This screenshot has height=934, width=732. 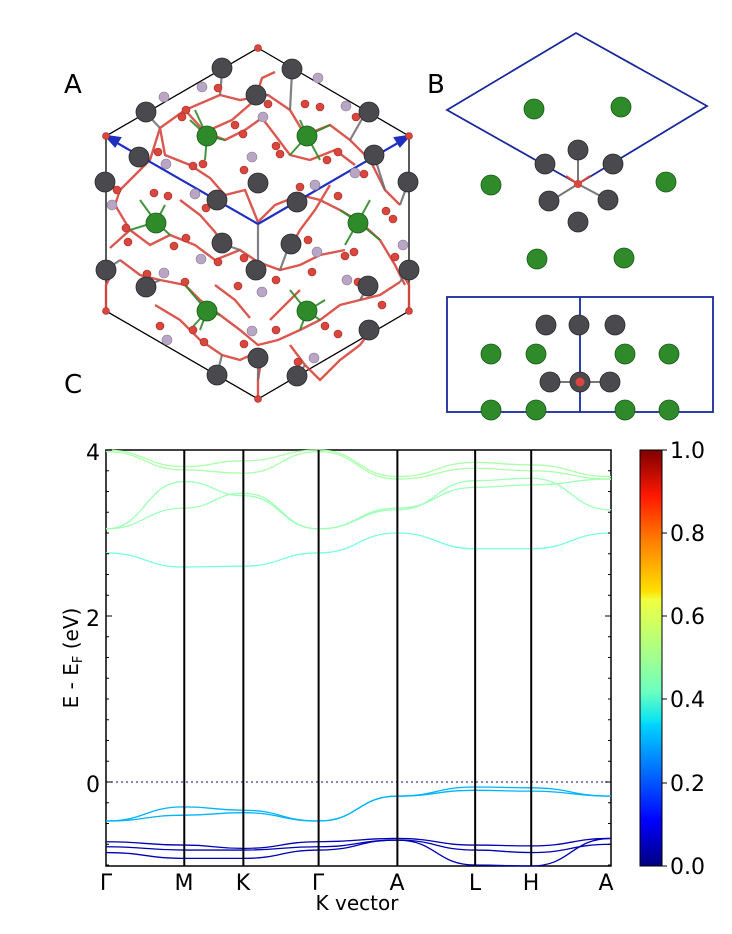 I want to click on panel-b-center-atom, so click(x=578, y=184).